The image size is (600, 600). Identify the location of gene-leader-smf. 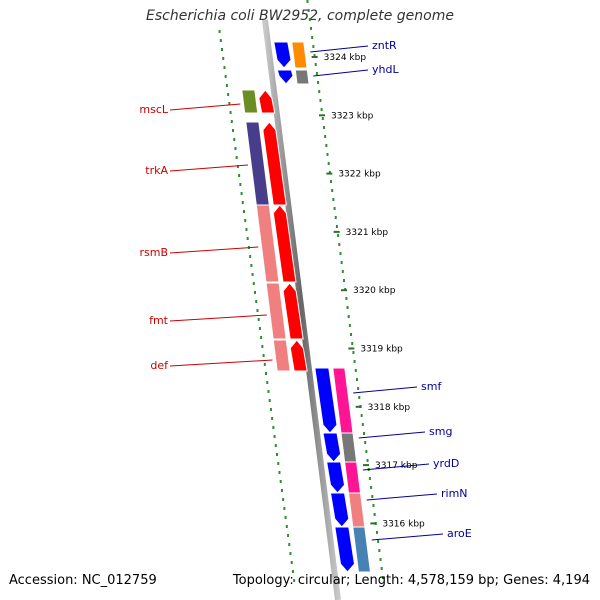
(385, 390).